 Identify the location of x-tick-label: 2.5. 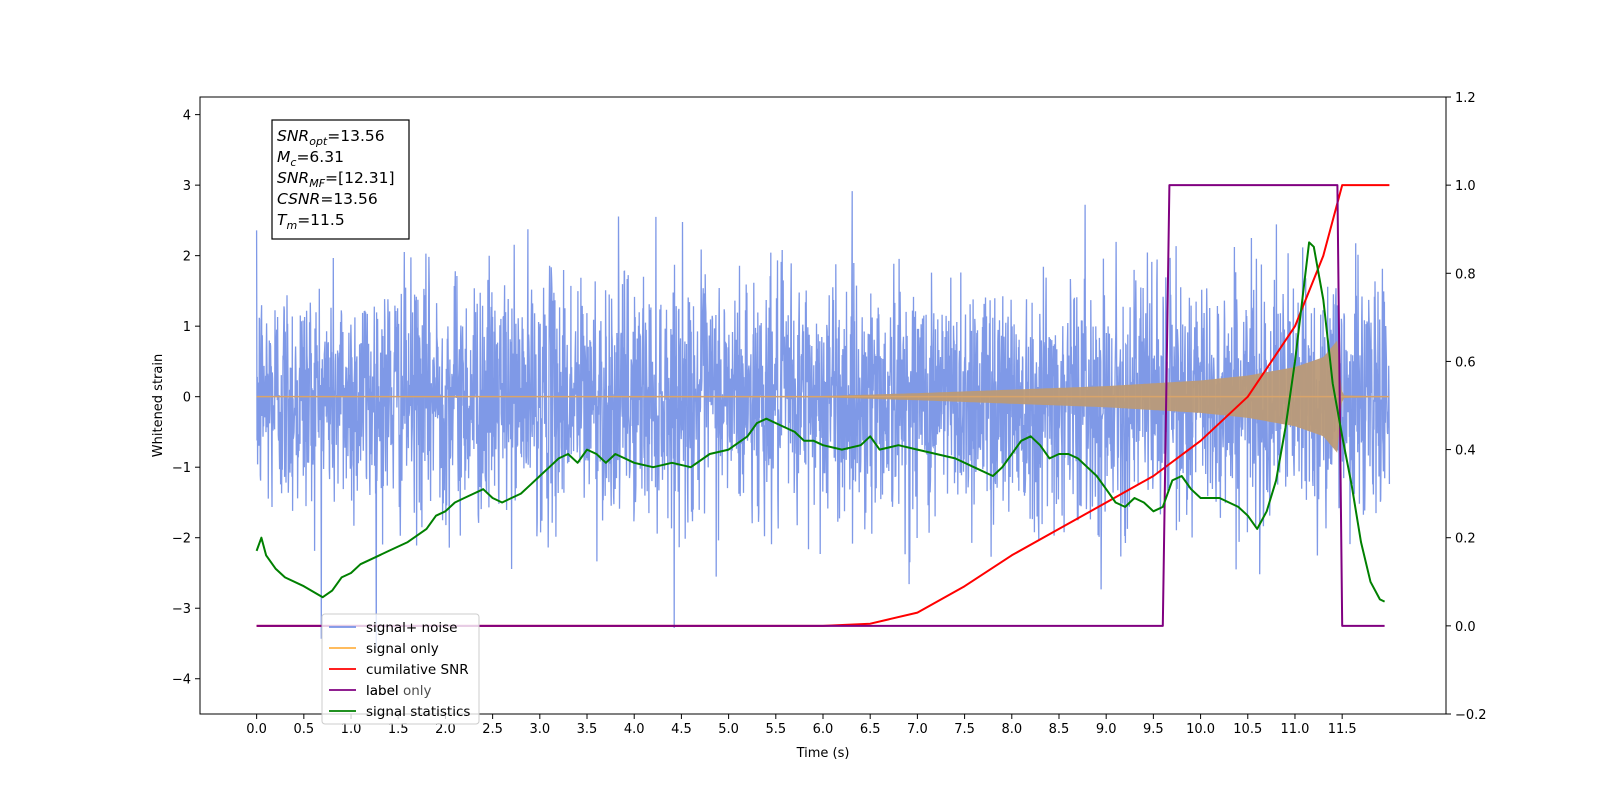
(492, 729).